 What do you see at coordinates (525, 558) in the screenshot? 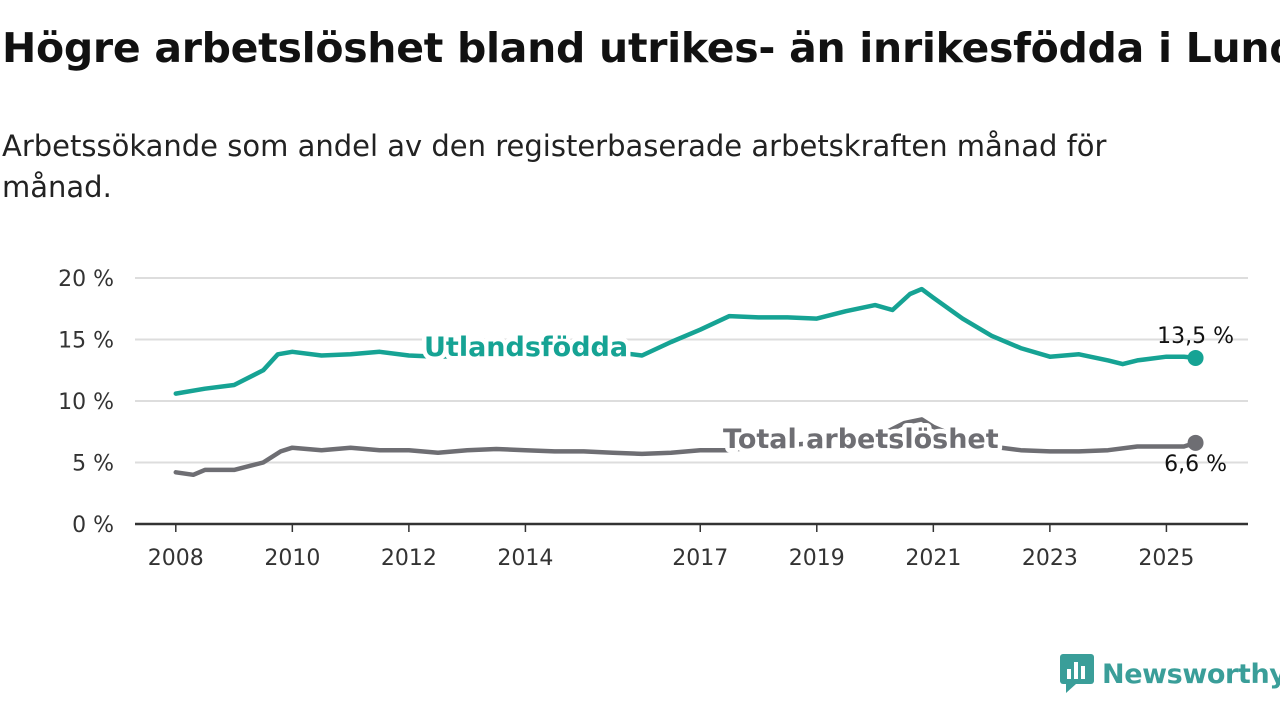
I see `x-tick-label: 2014` at bounding box center [525, 558].